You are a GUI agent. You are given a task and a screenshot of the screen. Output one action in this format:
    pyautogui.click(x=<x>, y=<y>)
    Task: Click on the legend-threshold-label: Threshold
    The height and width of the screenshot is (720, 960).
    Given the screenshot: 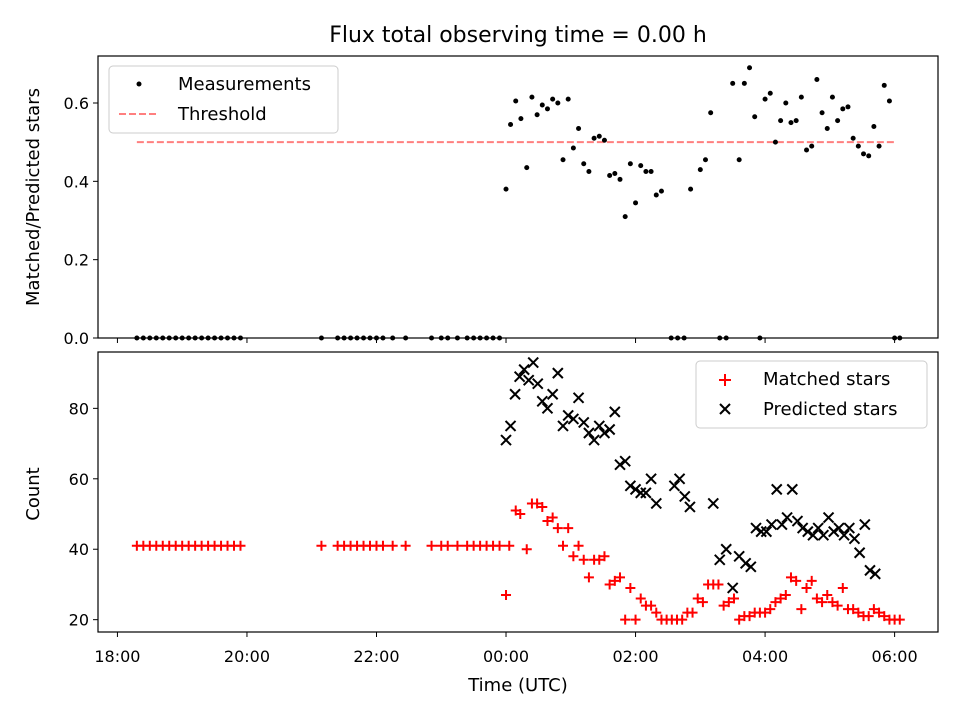 What is the action you would take?
    pyautogui.click(x=222, y=114)
    